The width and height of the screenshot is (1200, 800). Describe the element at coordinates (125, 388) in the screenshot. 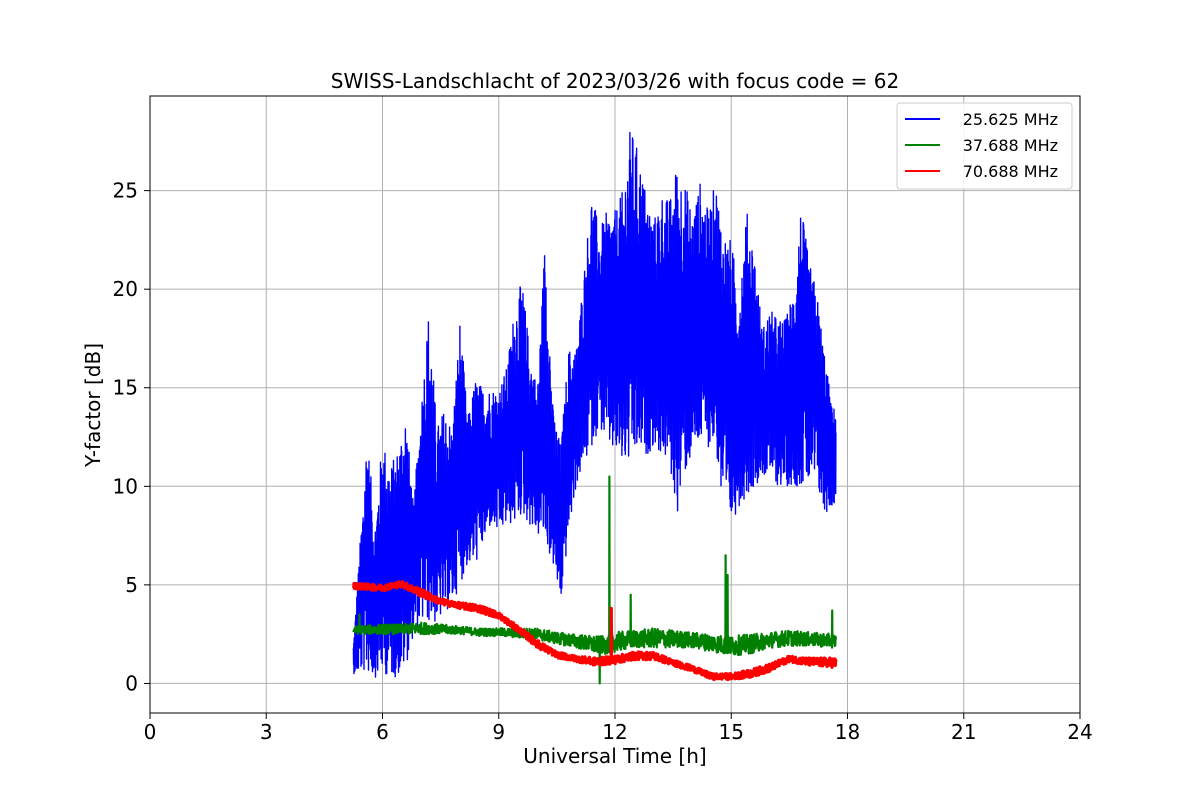

I see `y-tick-label: 15` at that location.